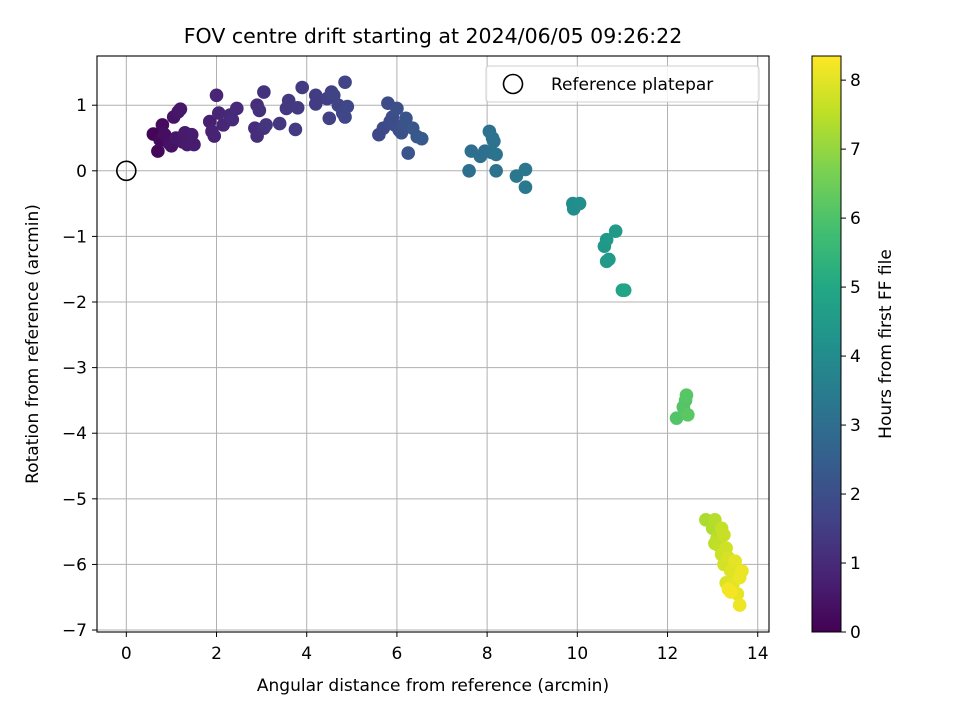 Image resolution: width=960 pixels, height=720 pixels. I want to click on colorbar-tick-label: 5, so click(855, 288).